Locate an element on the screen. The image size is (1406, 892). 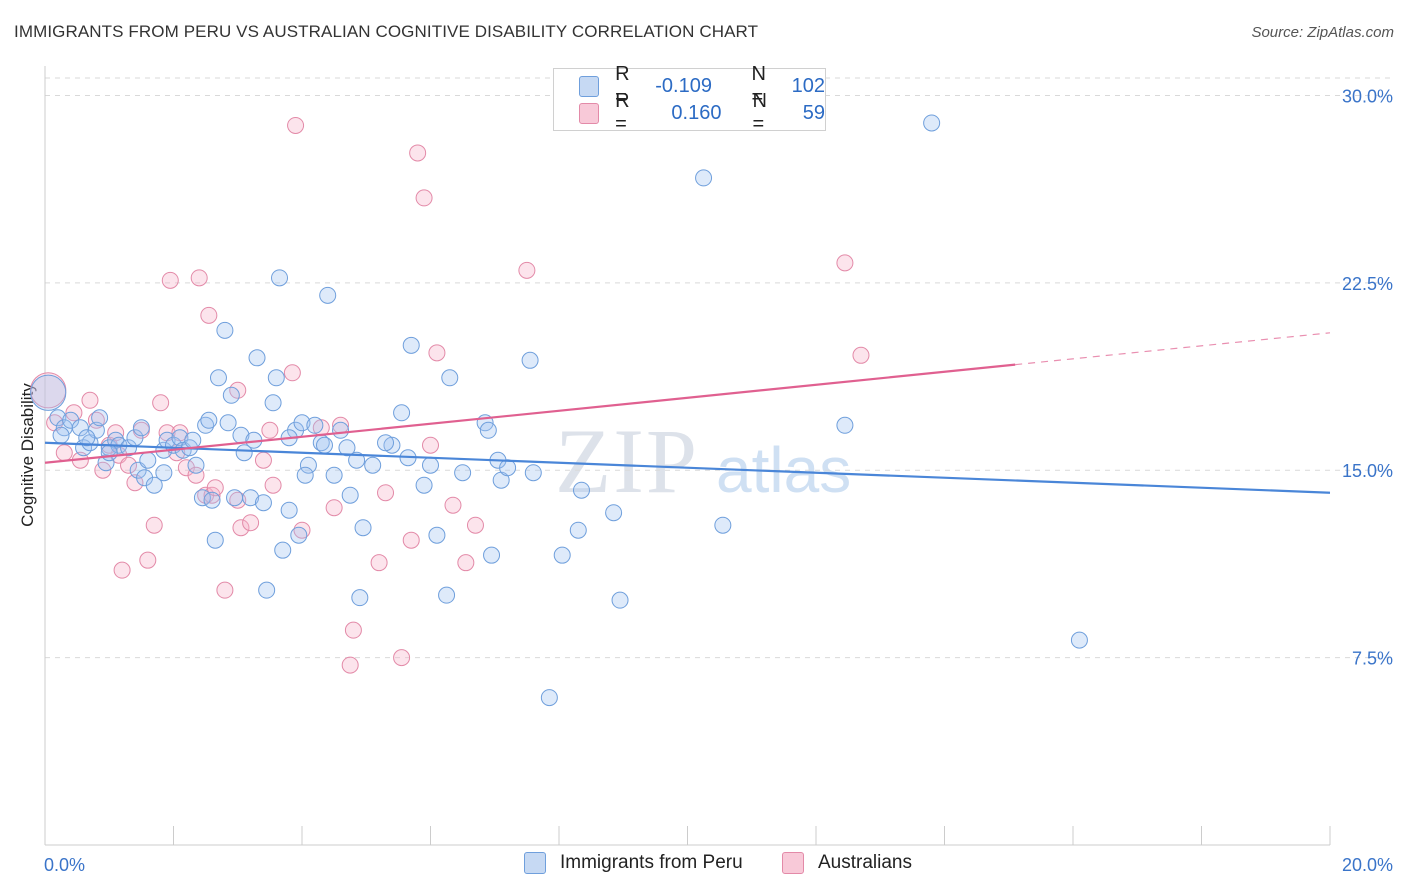
y-tick-label: 7.5% is located at coordinates (1372, 659).